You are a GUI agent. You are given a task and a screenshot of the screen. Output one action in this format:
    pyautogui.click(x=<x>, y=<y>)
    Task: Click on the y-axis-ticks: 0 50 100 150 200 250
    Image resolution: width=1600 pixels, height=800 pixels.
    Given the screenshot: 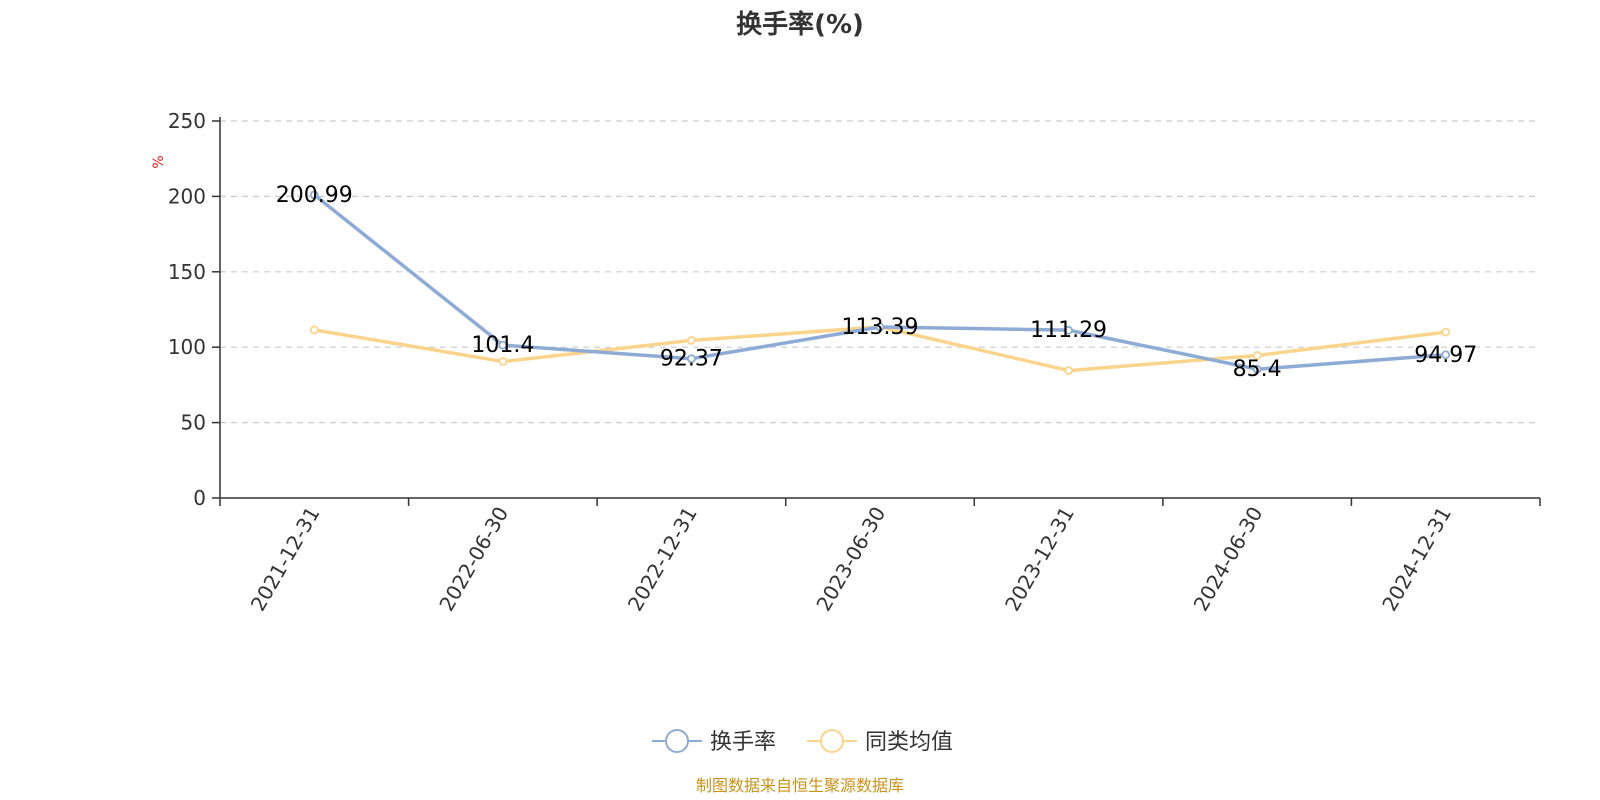 What is the action you would take?
    pyautogui.click(x=194, y=309)
    